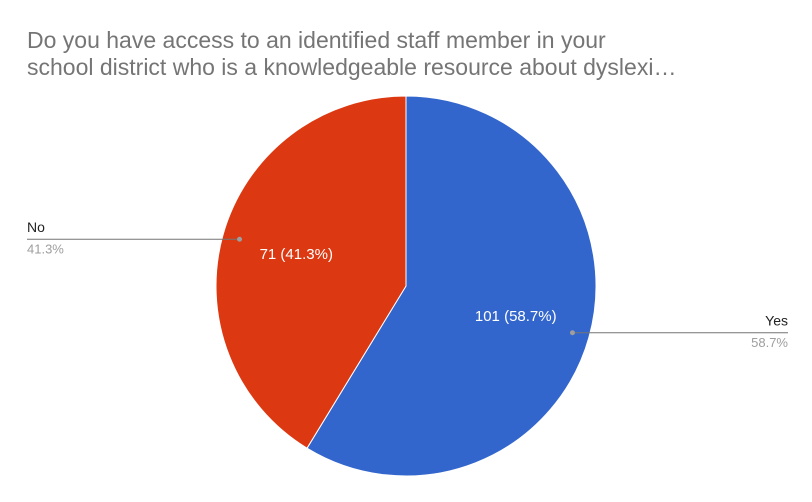  What do you see at coordinates (296, 254) in the screenshot?
I see `slice-label: 71 (41.3%)` at bounding box center [296, 254].